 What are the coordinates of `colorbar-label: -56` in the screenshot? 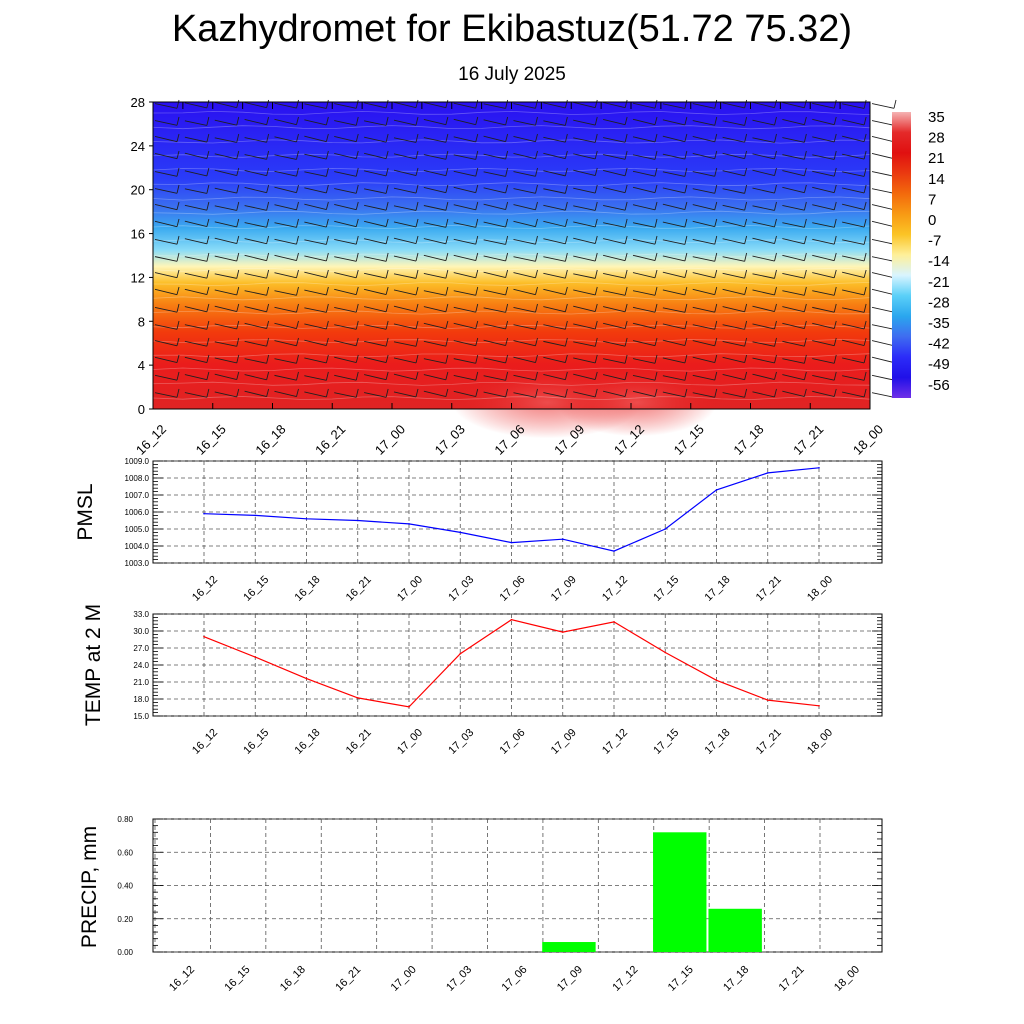 It's located at (939, 385).